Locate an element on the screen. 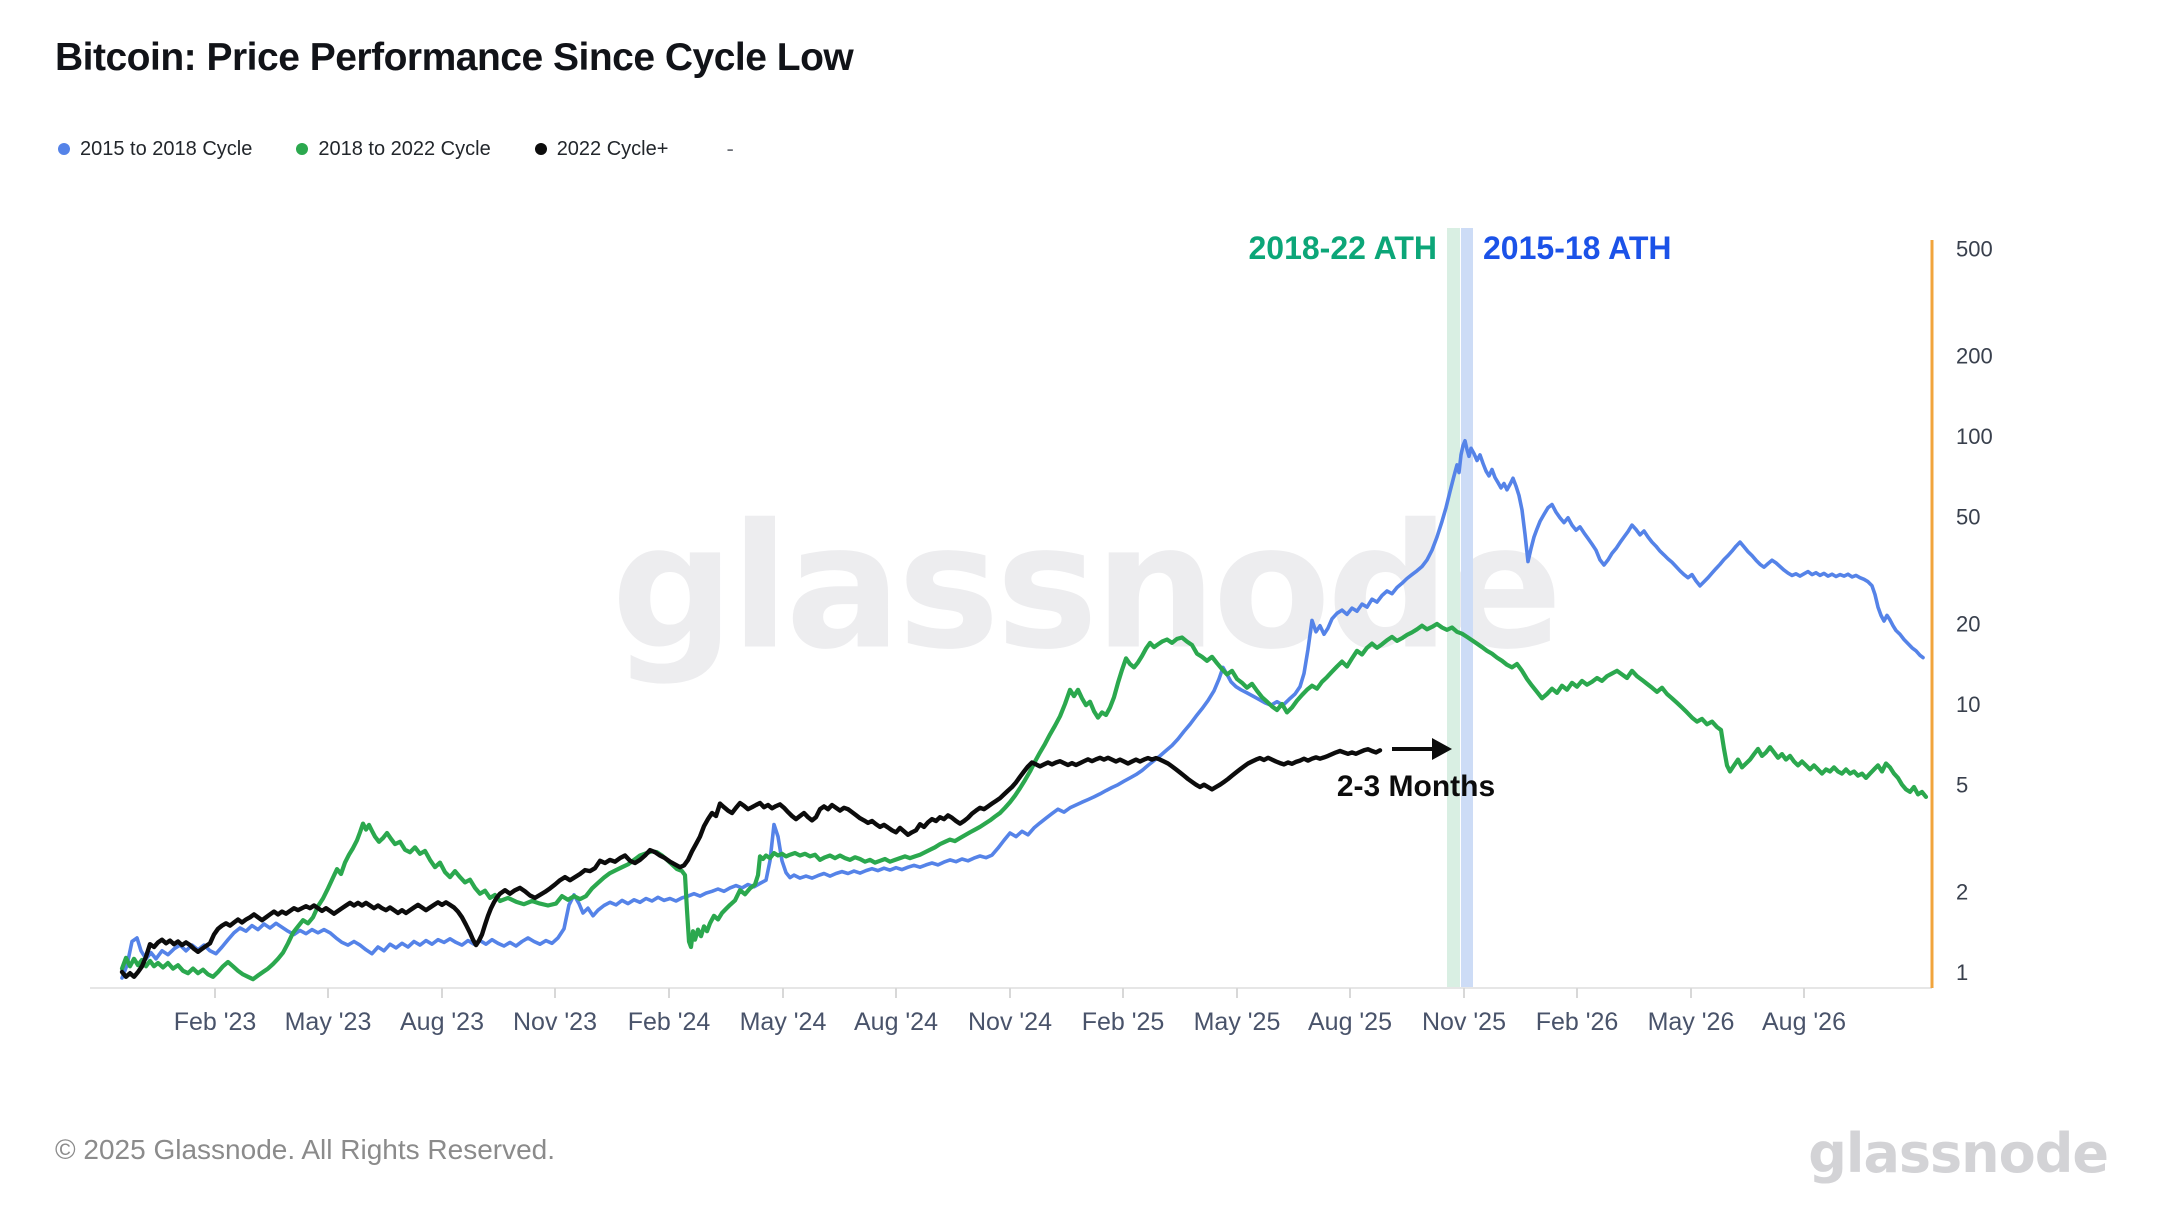 The image size is (2160, 1215). ath-label-1: 2015-18 ATH is located at coordinates (1577, 248).